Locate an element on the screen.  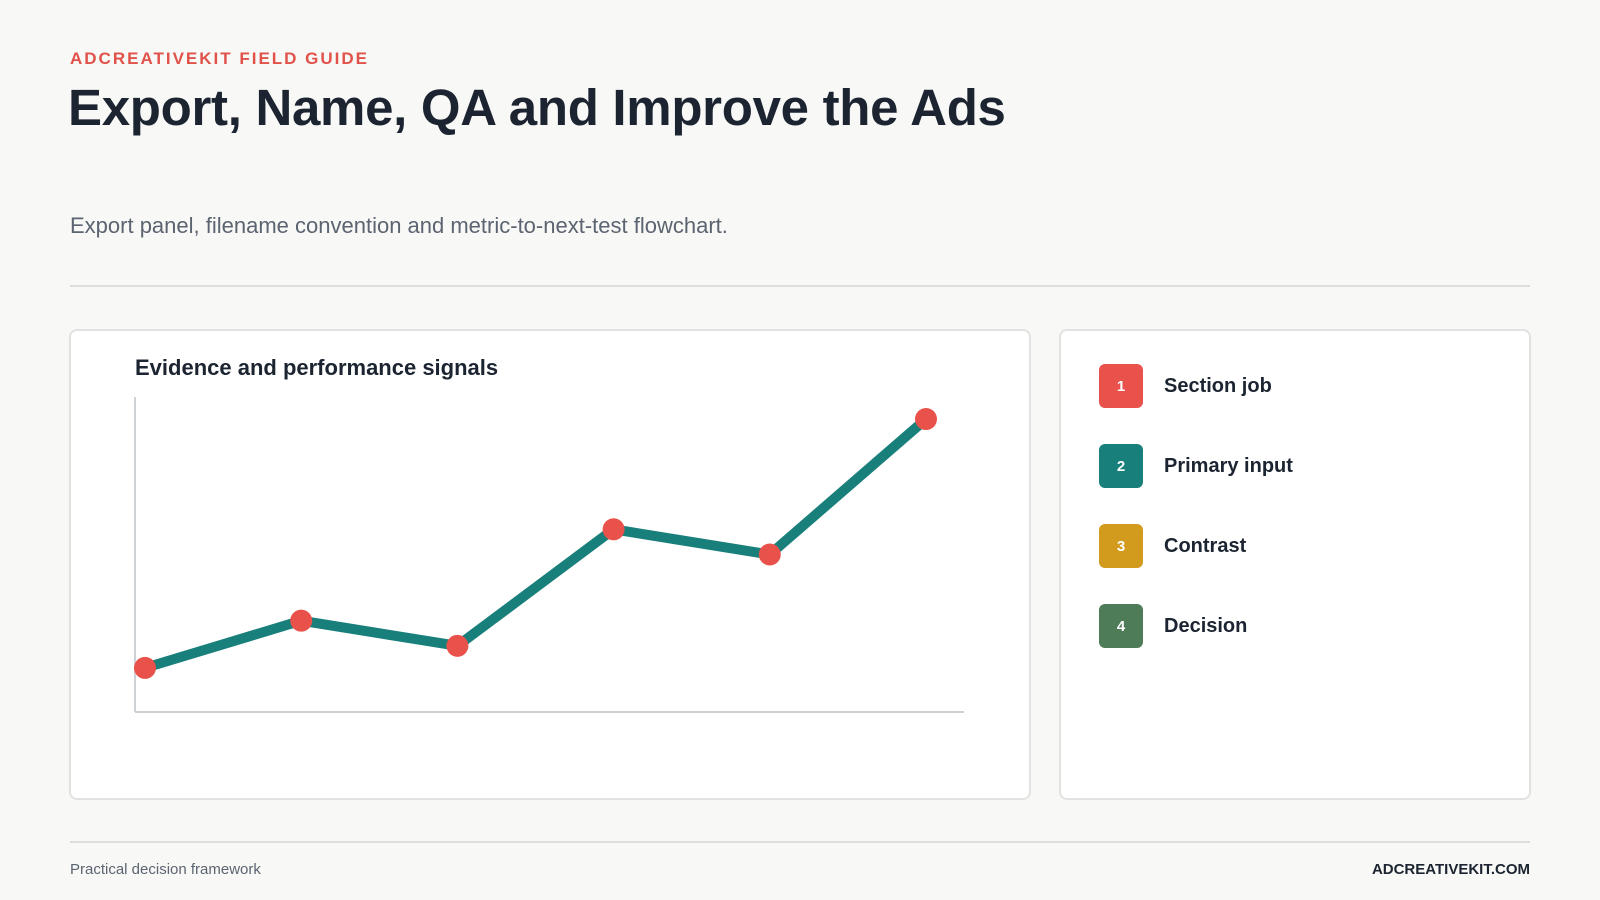
legend-item-section-job: 1 Section job is located at coordinates (1185, 386).